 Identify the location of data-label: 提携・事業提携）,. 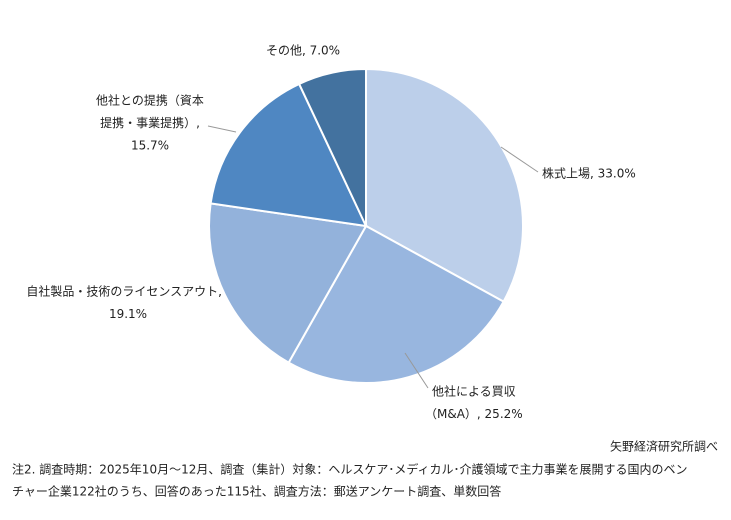
(150, 122).